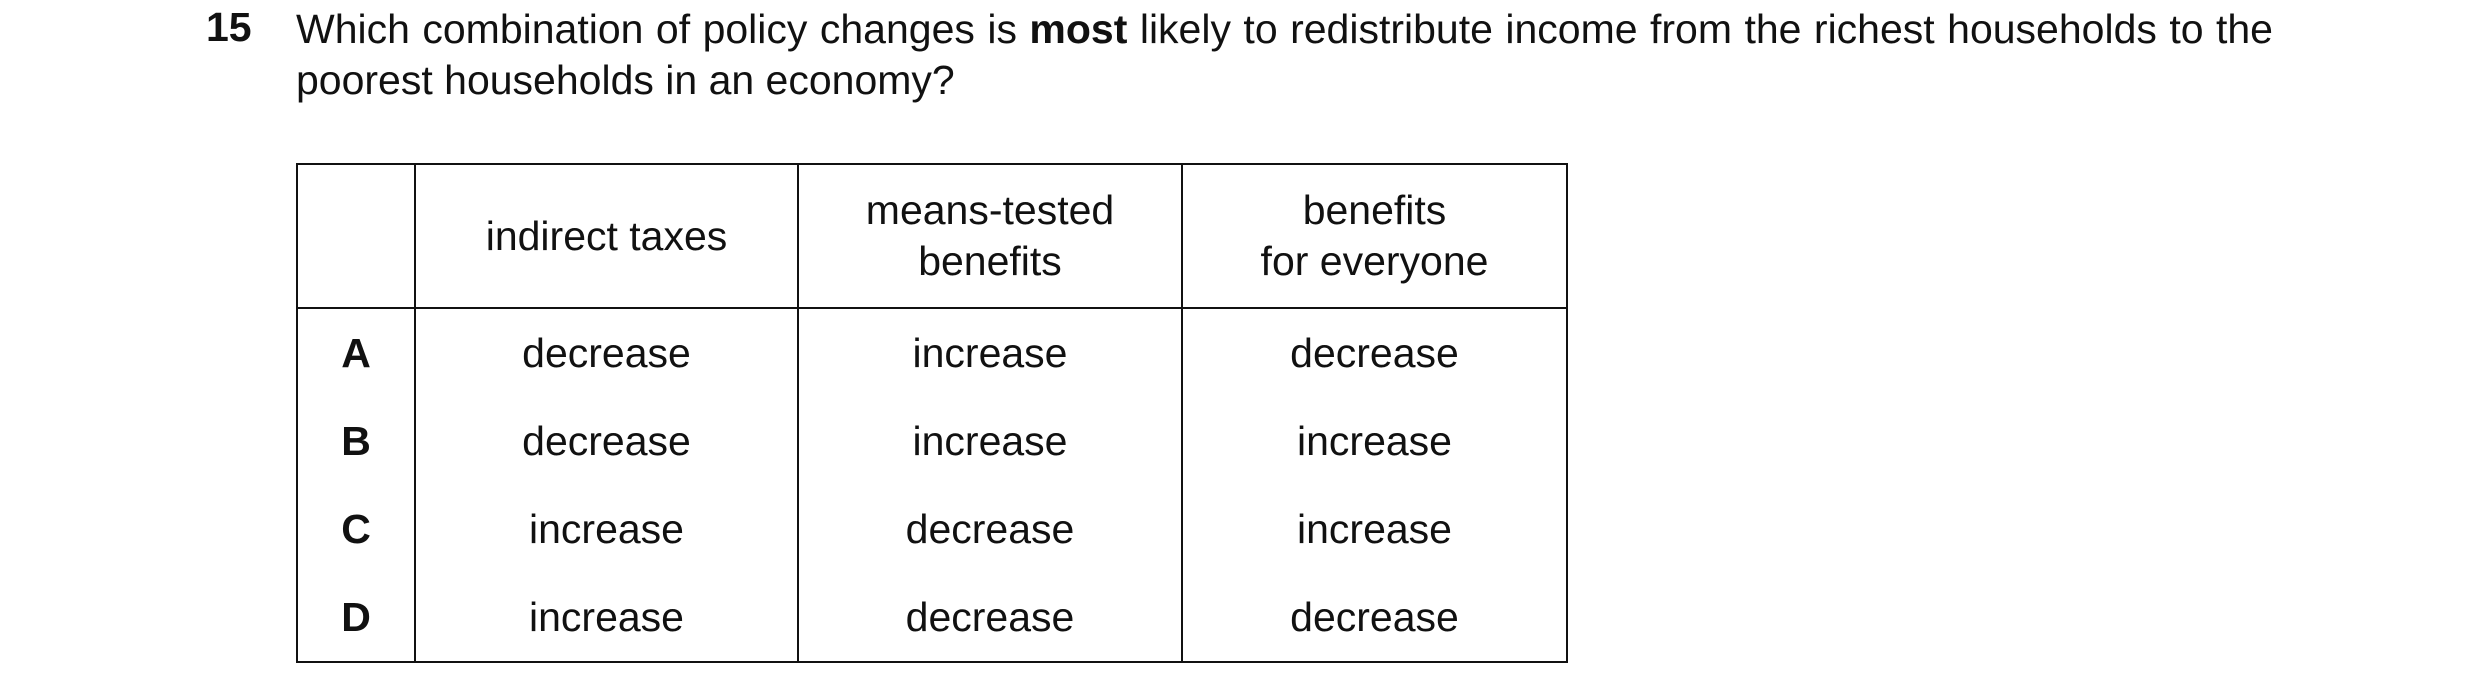 The image size is (2480, 699). What do you see at coordinates (606, 236) in the screenshot?
I see `header-cell: indirect taxes` at bounding box center [606, 236].